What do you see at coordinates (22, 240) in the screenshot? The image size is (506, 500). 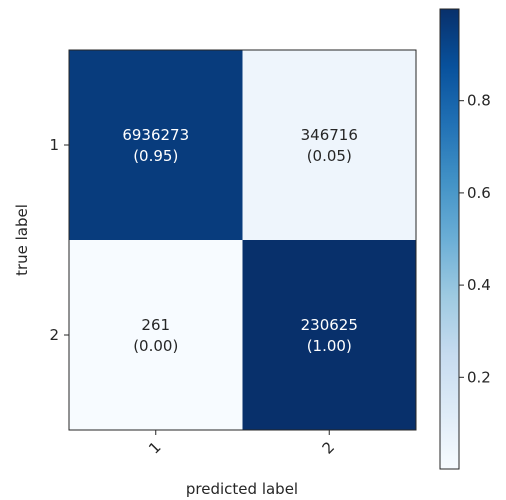 I see `y-axis-title: true label` at bounding box center [22, 240].